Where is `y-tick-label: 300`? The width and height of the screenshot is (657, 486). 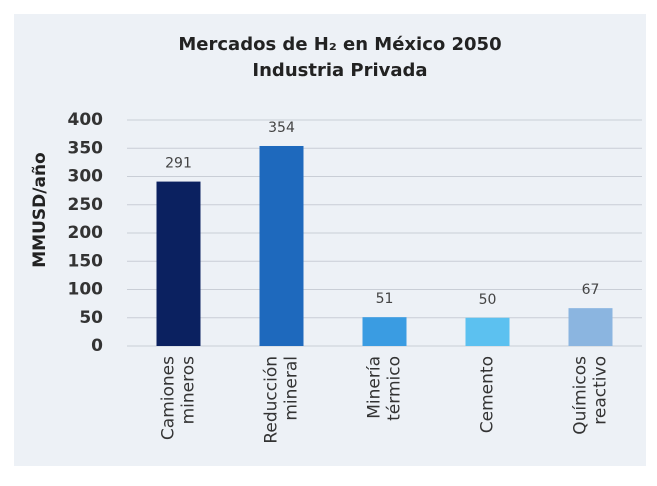
y-tick-label: 300 is located at coordinates (86, 177).